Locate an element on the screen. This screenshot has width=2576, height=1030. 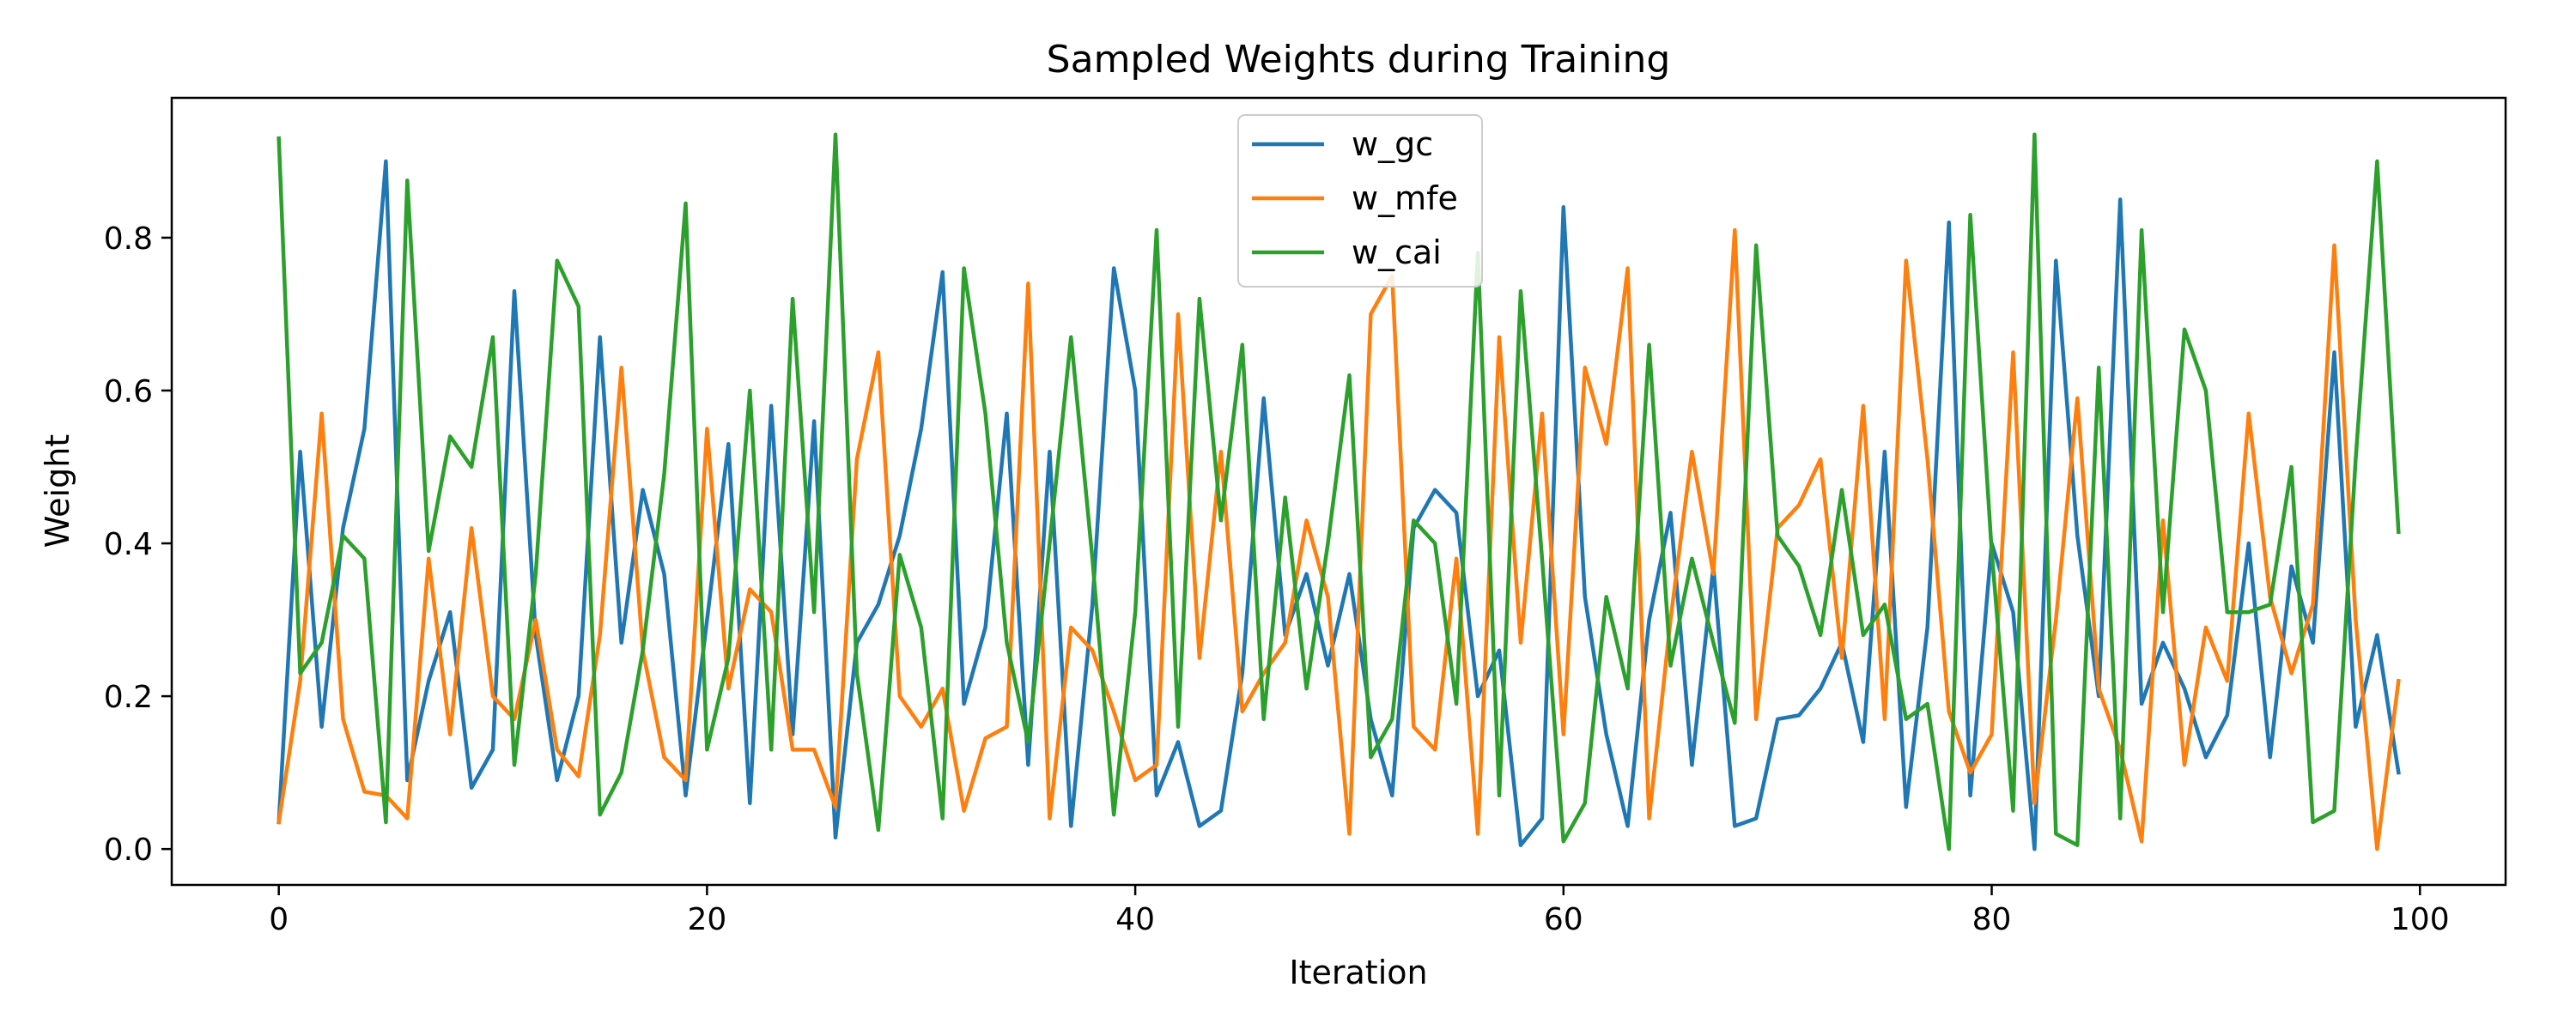
x-axis: 0 20 40 60 80 100 is located at coordinates (1360, 911).